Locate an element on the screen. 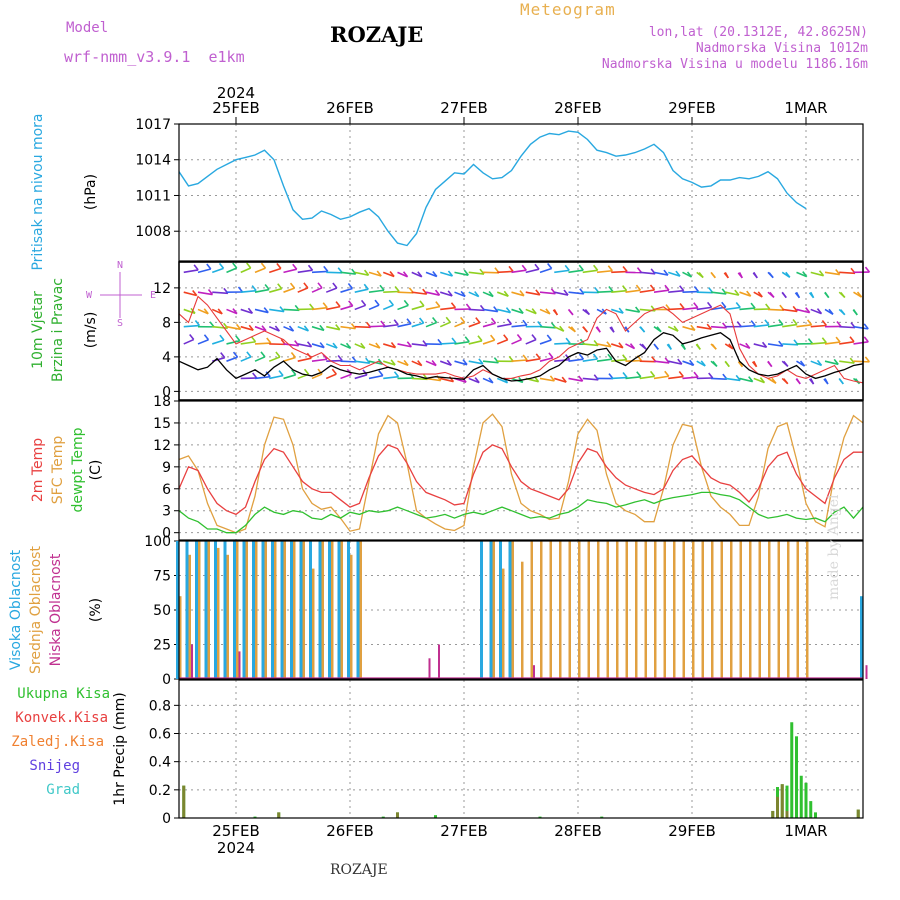  y-tick-label: 12 is located at coordinates (162, 289).